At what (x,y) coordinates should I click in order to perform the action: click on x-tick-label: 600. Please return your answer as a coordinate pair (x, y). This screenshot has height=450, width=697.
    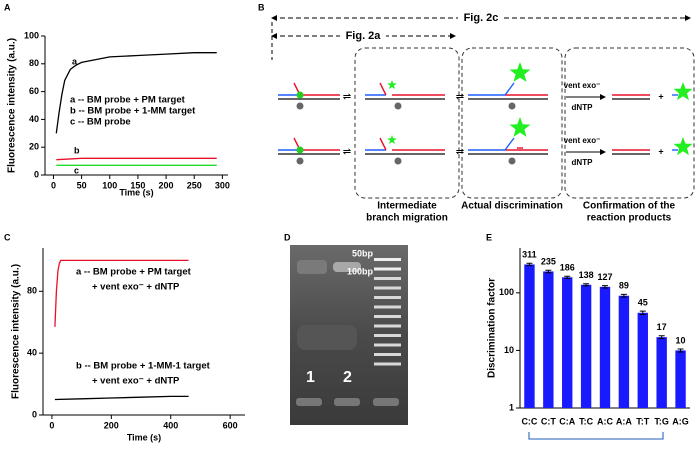
    Looking at the image, I should click on (230, 425).